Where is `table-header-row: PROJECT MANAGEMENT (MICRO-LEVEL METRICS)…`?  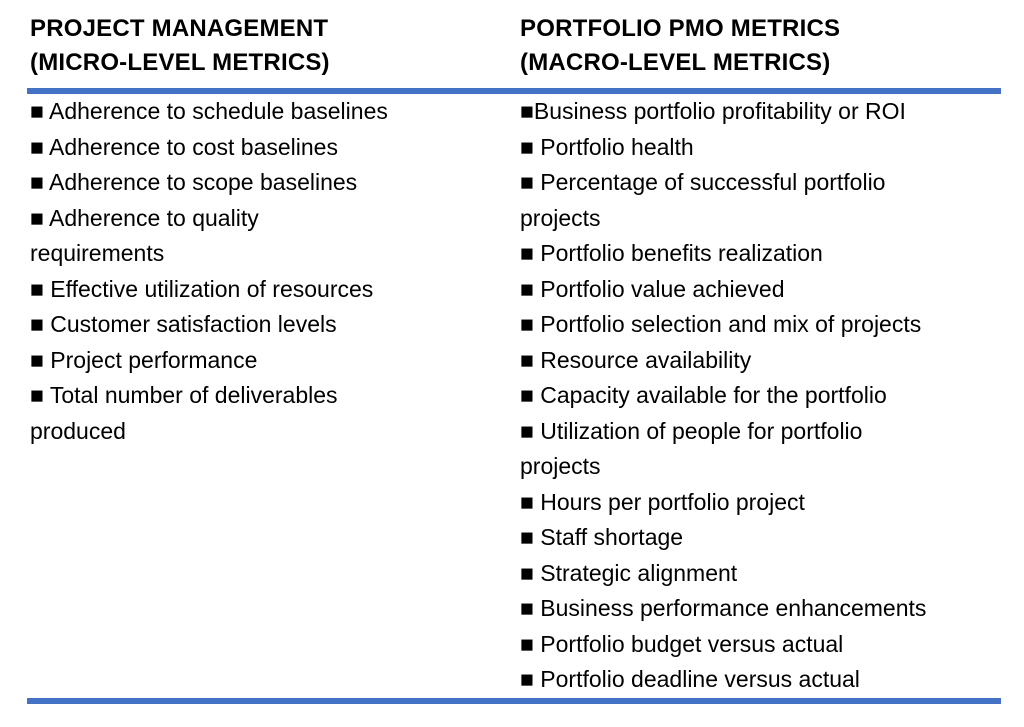
table-header-row: PROJECT MANAGEMENT (MICRO-LEVEL METRICS)… is located at coordinates (514, 44).